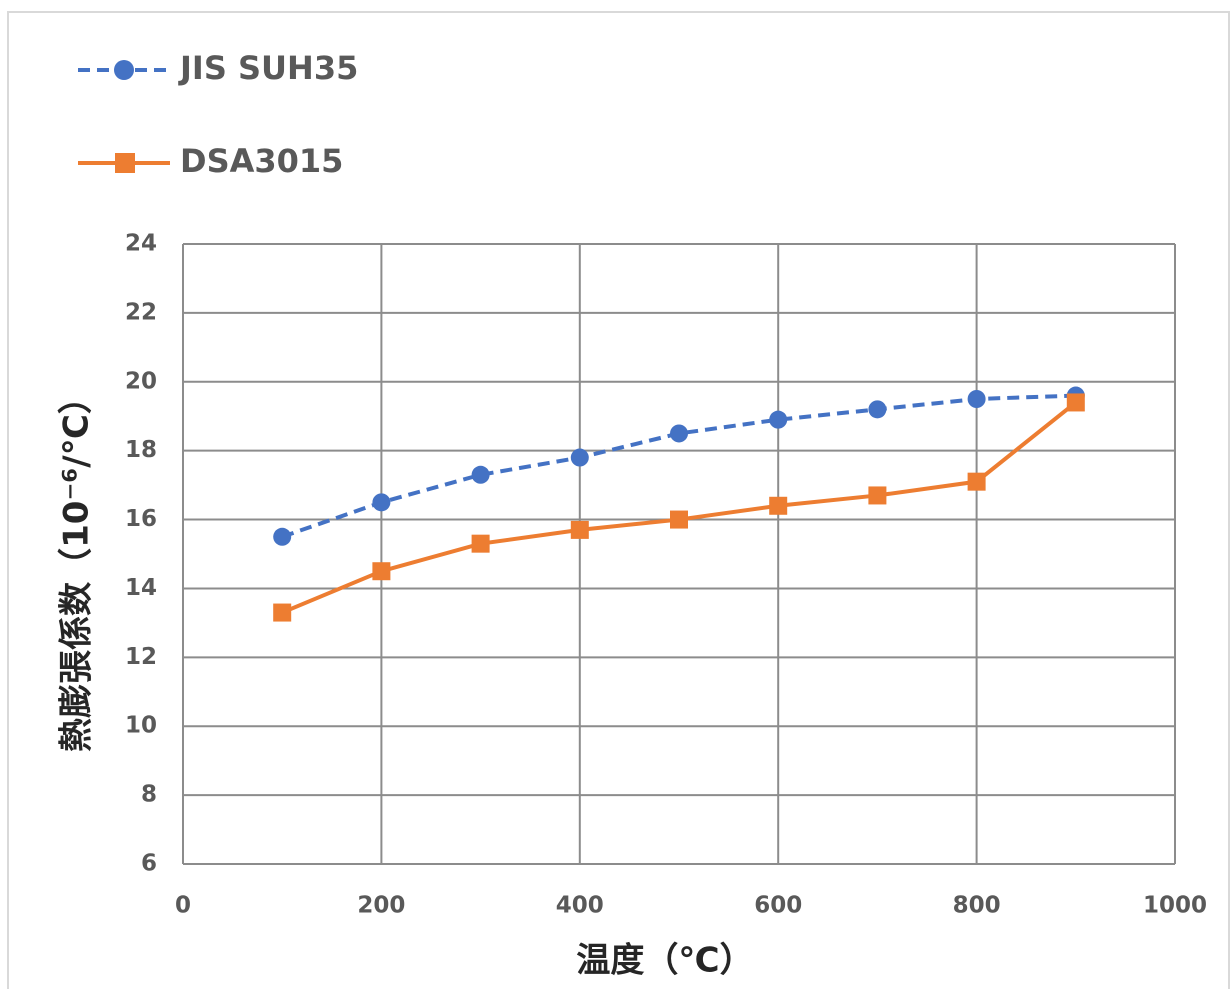  What do you see at coordinates (261, 161) in the screenshot?
I see `legend-label: DSA3015` at bounding box center [261, 161].